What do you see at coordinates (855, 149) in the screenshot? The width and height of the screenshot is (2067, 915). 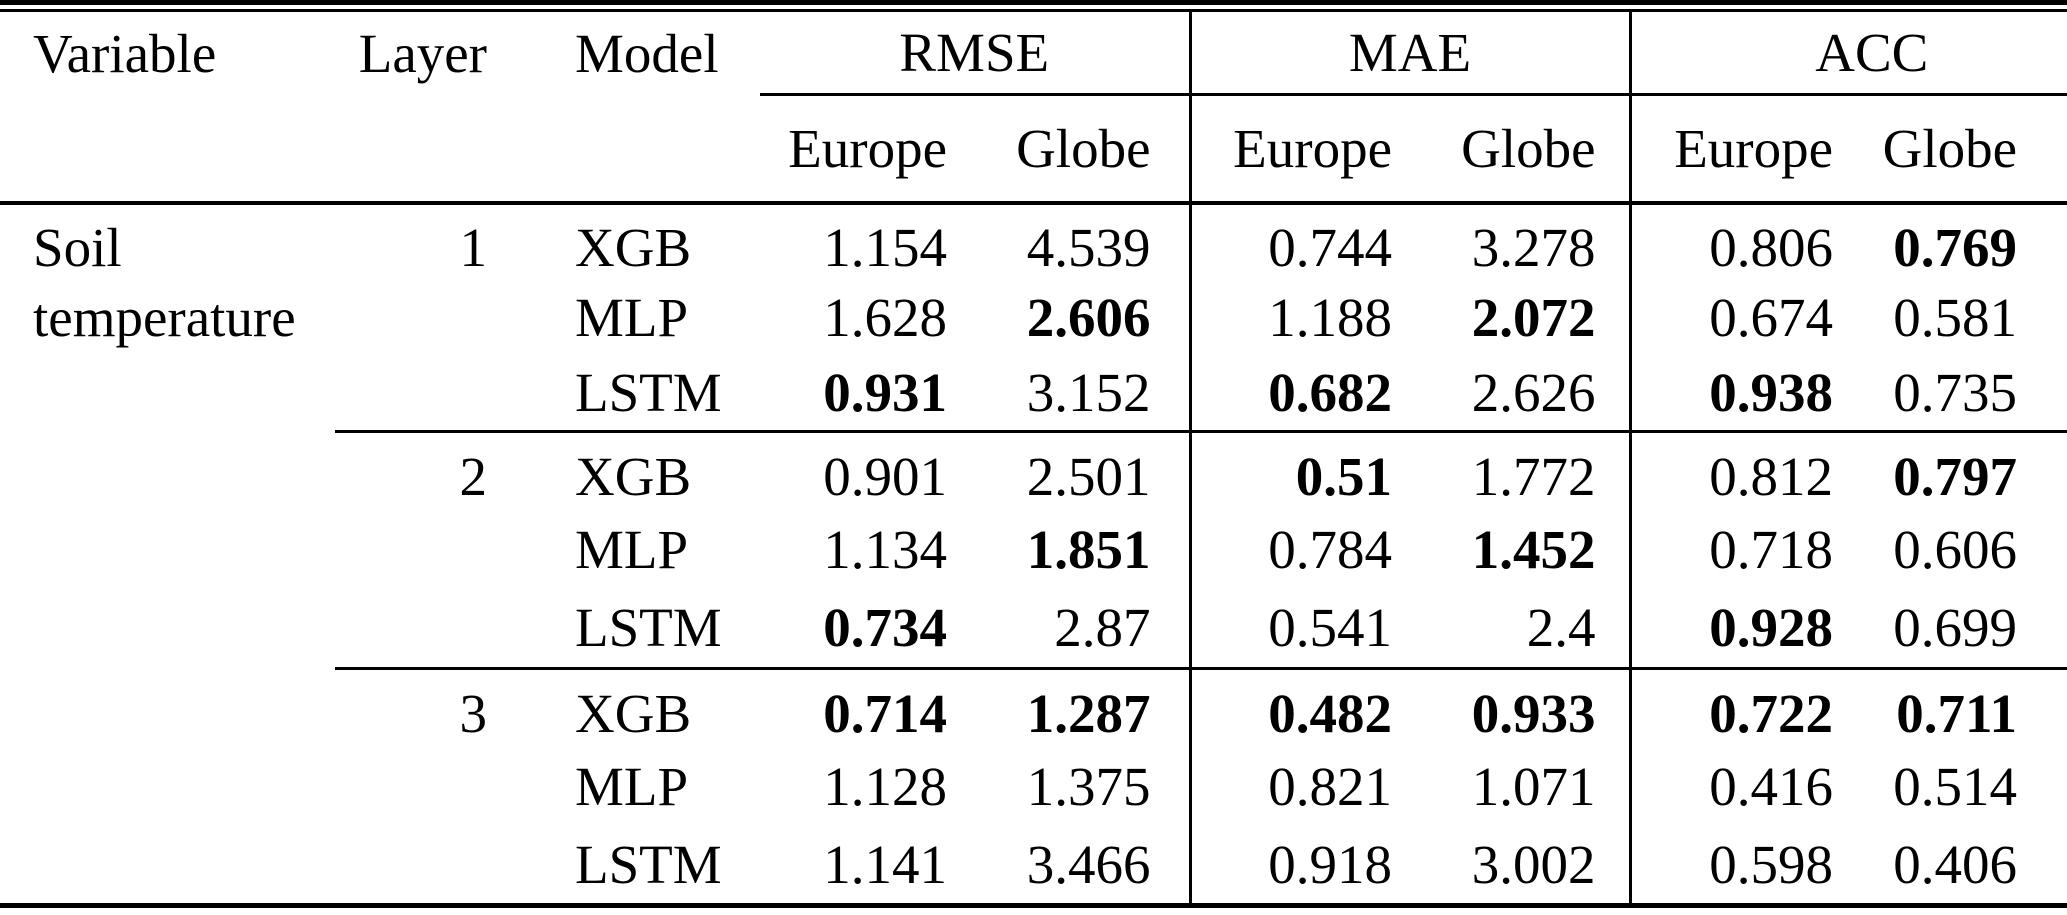 I see `header-rmse-europe: Europe` at bounding box center [855, 149].